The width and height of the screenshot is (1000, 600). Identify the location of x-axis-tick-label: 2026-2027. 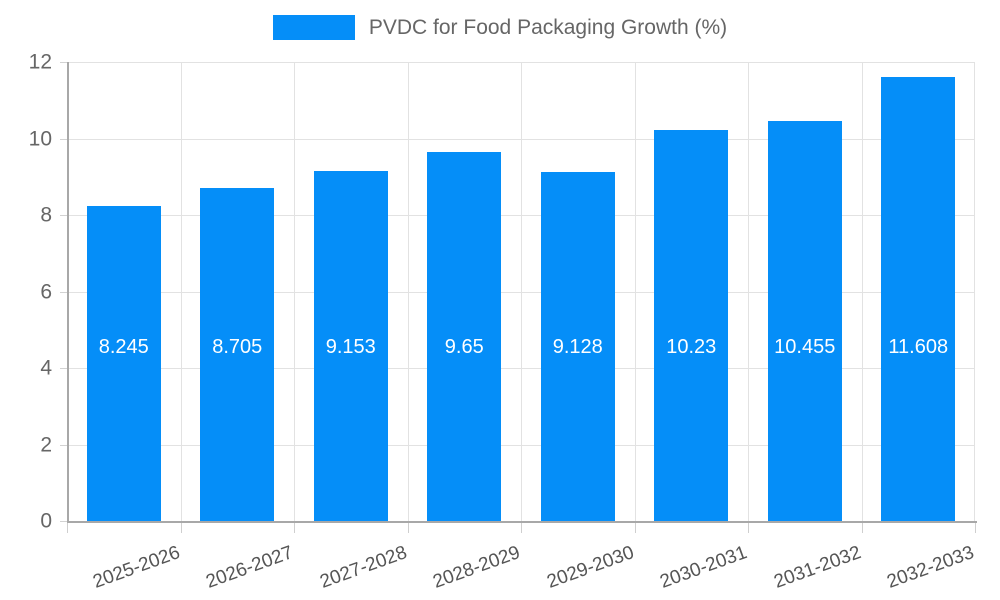
(250, 567).